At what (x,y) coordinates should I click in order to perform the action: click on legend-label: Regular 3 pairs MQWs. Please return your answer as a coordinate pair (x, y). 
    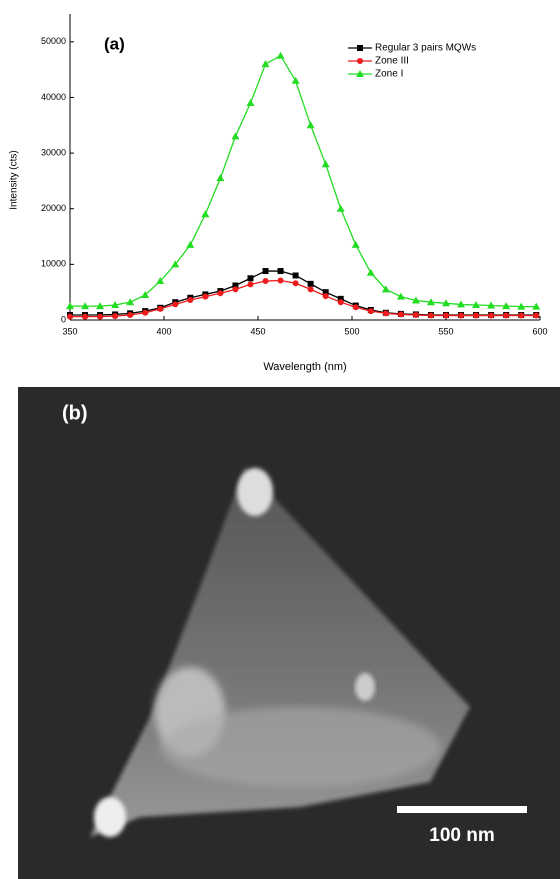
    Looking at the image, I should click on (425, 48).